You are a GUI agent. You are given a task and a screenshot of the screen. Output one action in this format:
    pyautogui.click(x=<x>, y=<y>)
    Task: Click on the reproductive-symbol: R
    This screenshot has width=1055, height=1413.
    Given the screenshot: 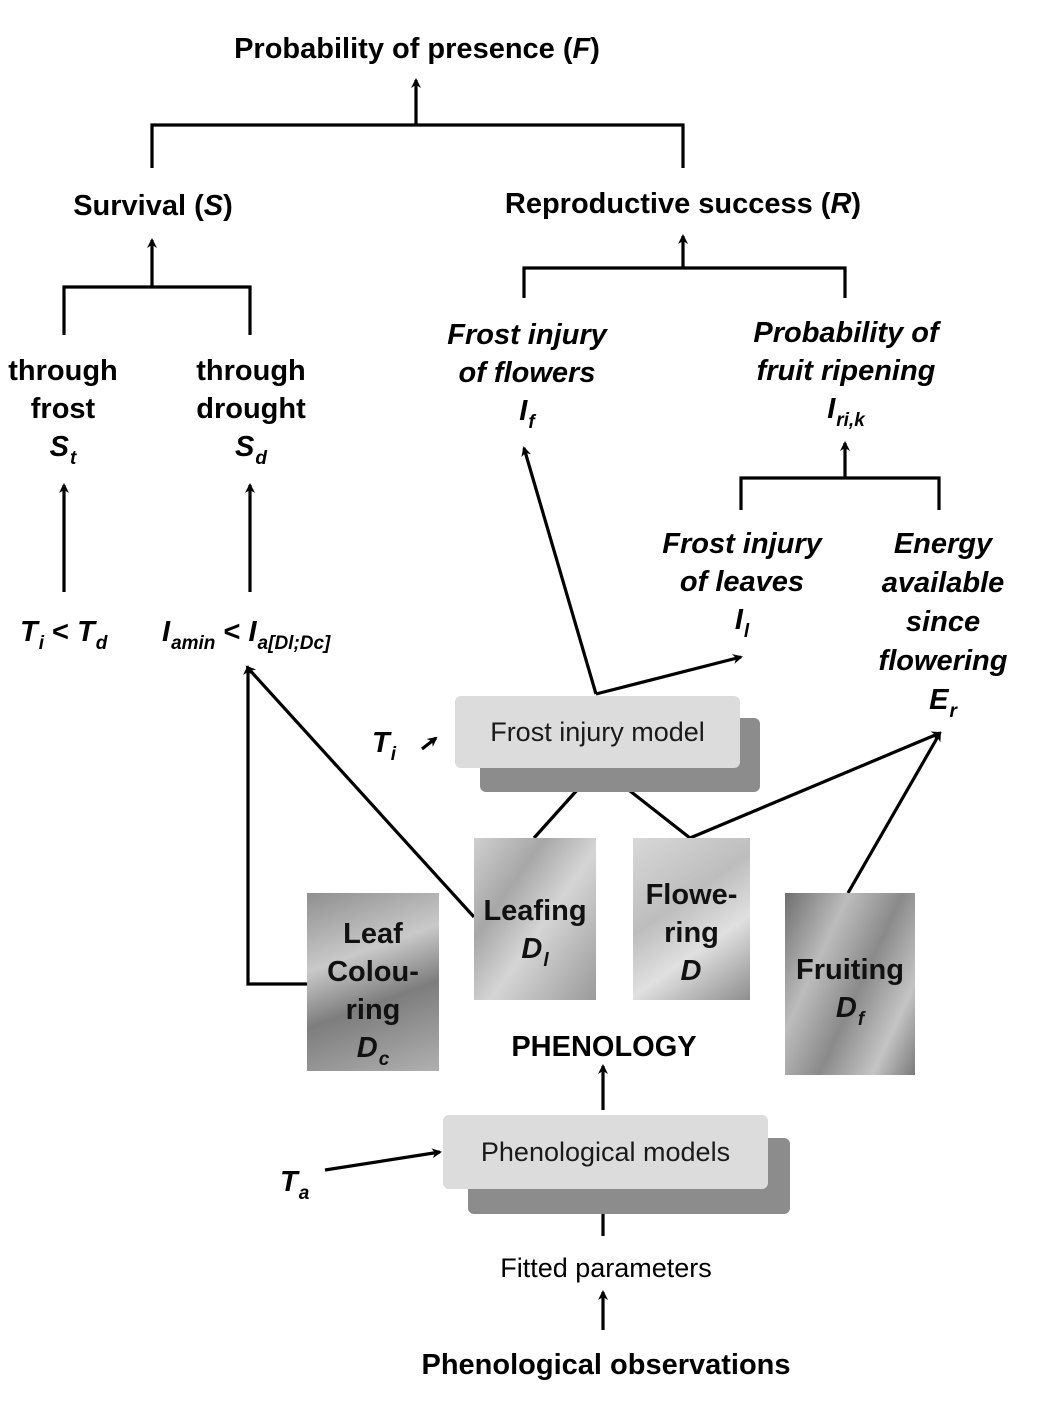 What is the action you would take?
    pyautogui.click(x=841, y=204)
    